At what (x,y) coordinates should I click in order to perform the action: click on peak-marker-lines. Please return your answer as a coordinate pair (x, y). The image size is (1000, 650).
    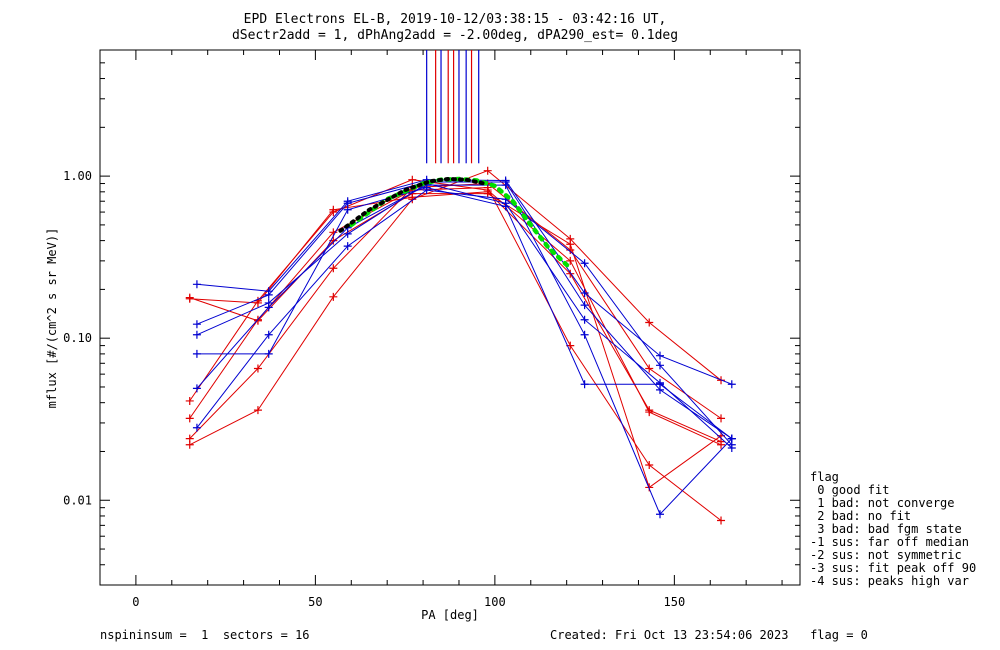
    Looking at the image, I should click on (453, 107).